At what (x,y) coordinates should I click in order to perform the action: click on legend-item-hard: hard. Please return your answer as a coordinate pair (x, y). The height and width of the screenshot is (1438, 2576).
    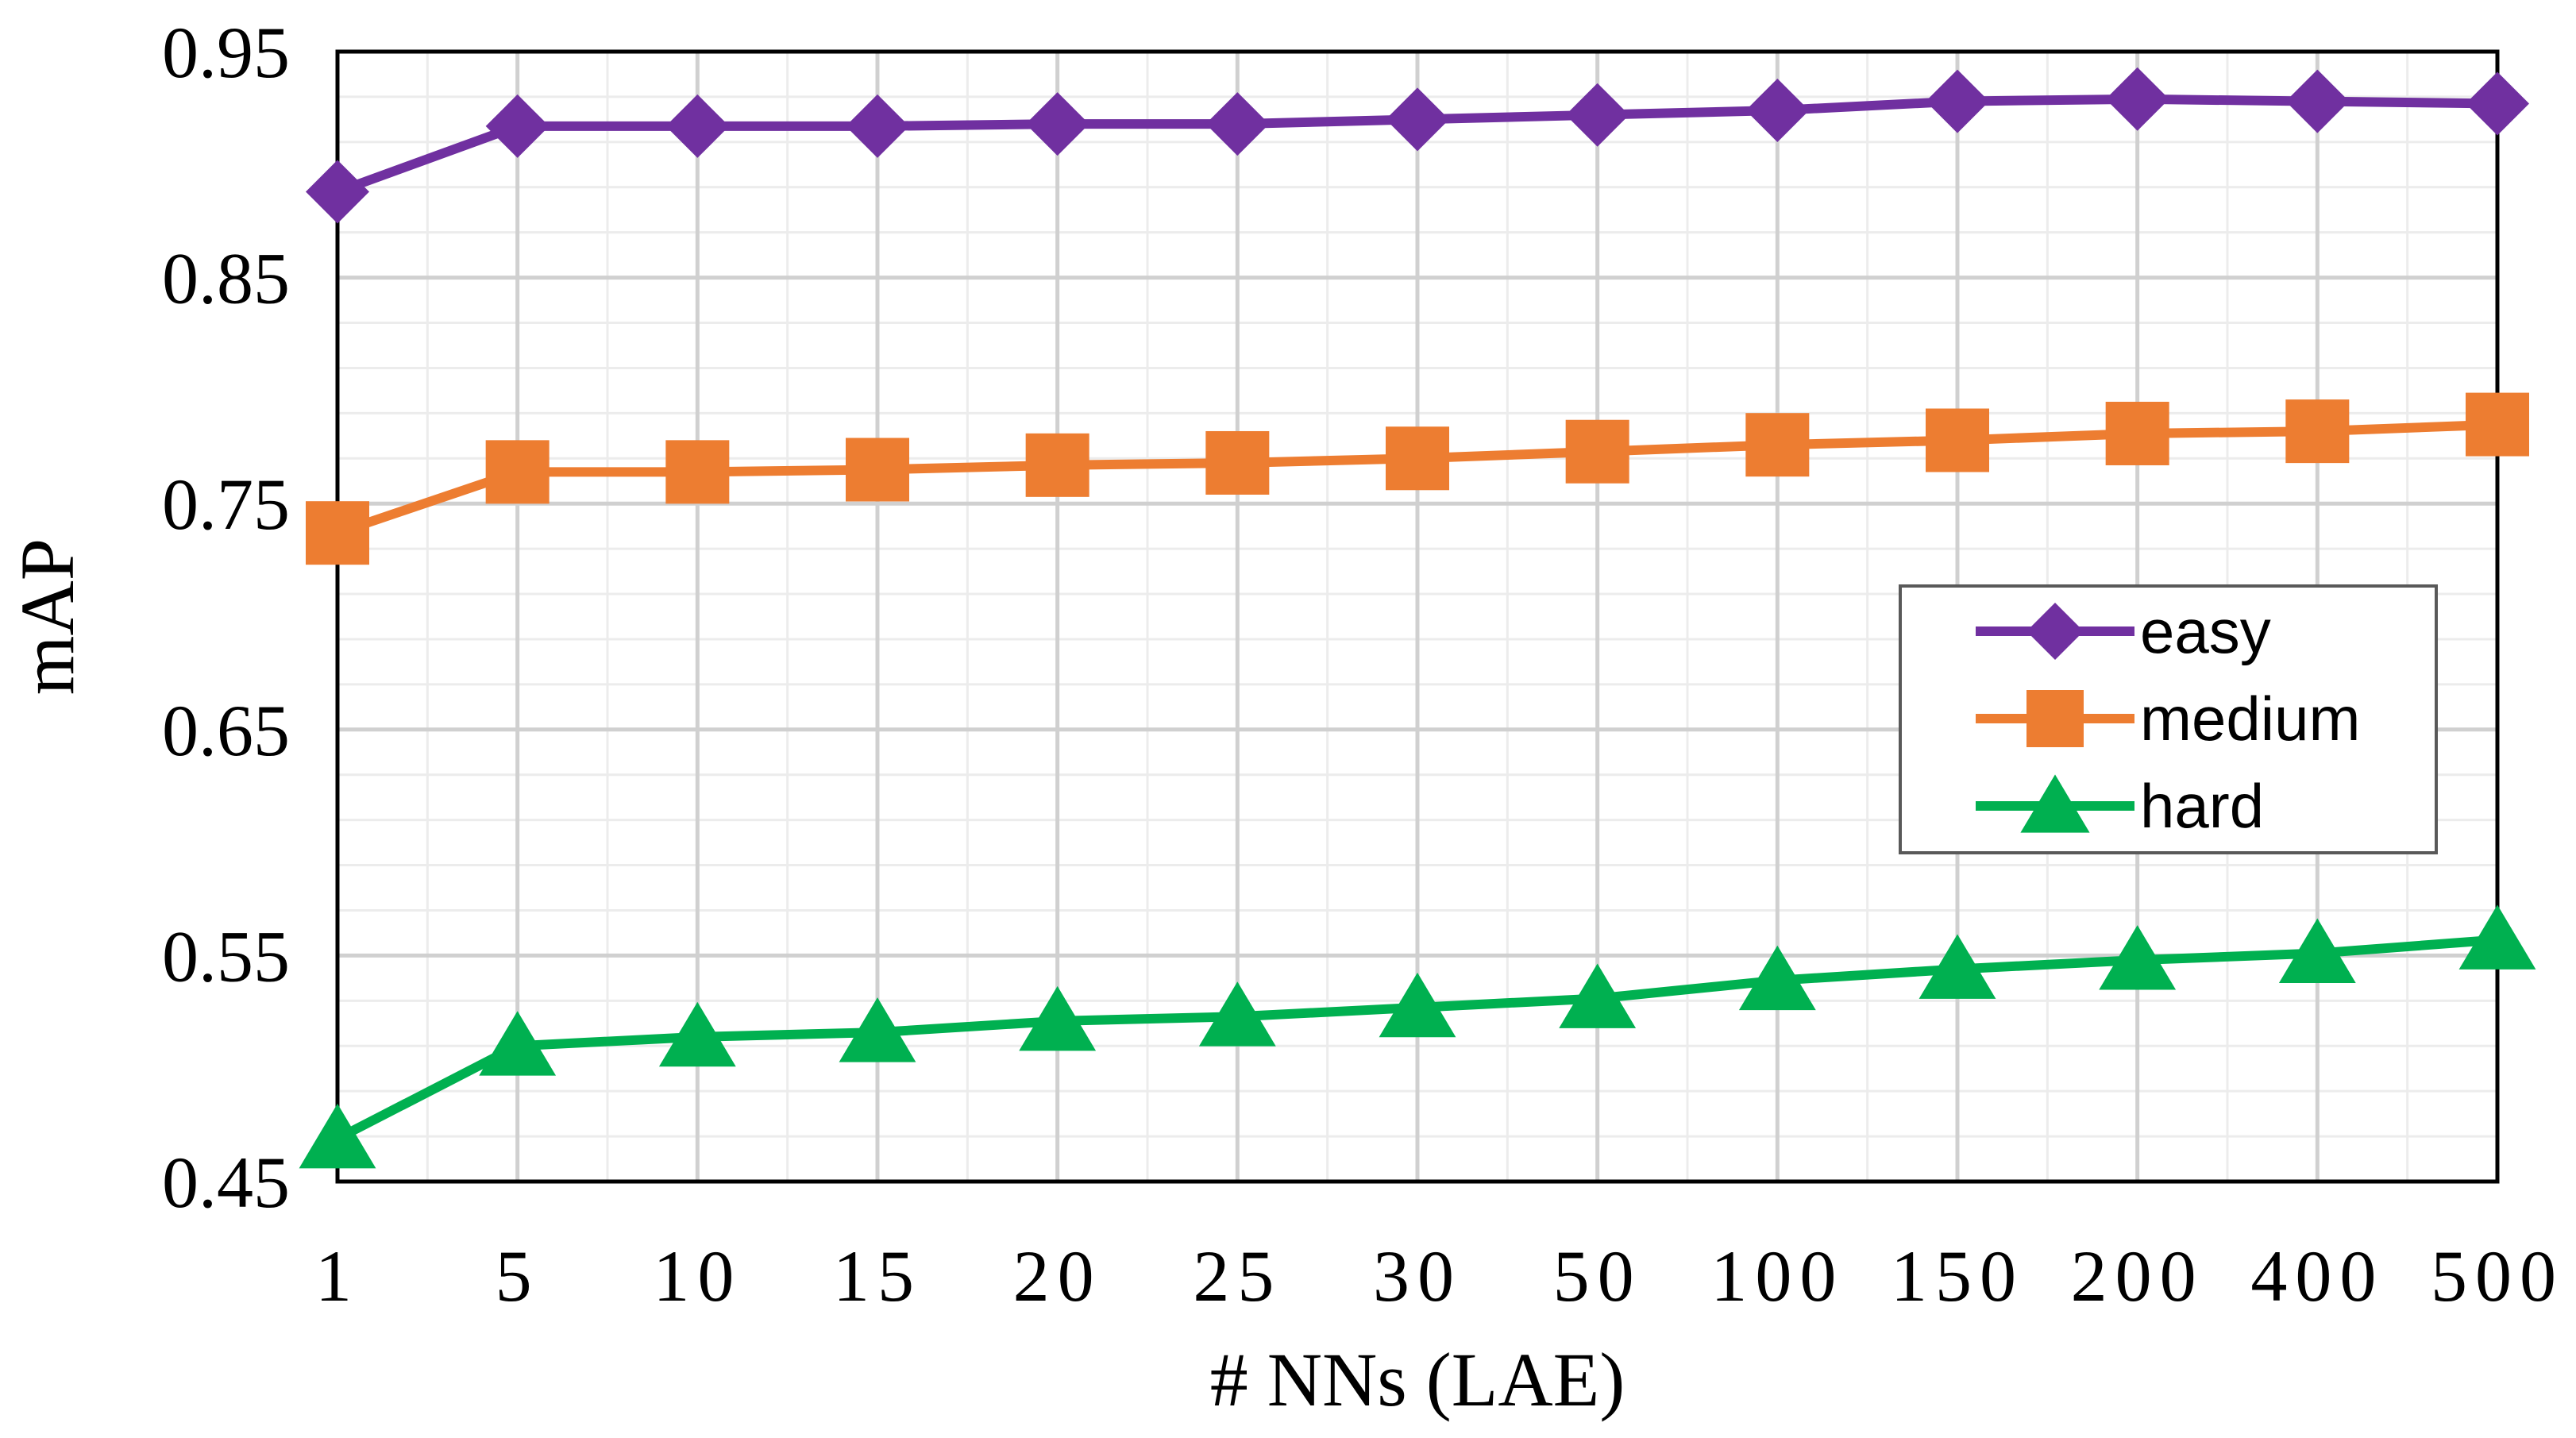
    Looking at the image, I should click on (2120, 806).